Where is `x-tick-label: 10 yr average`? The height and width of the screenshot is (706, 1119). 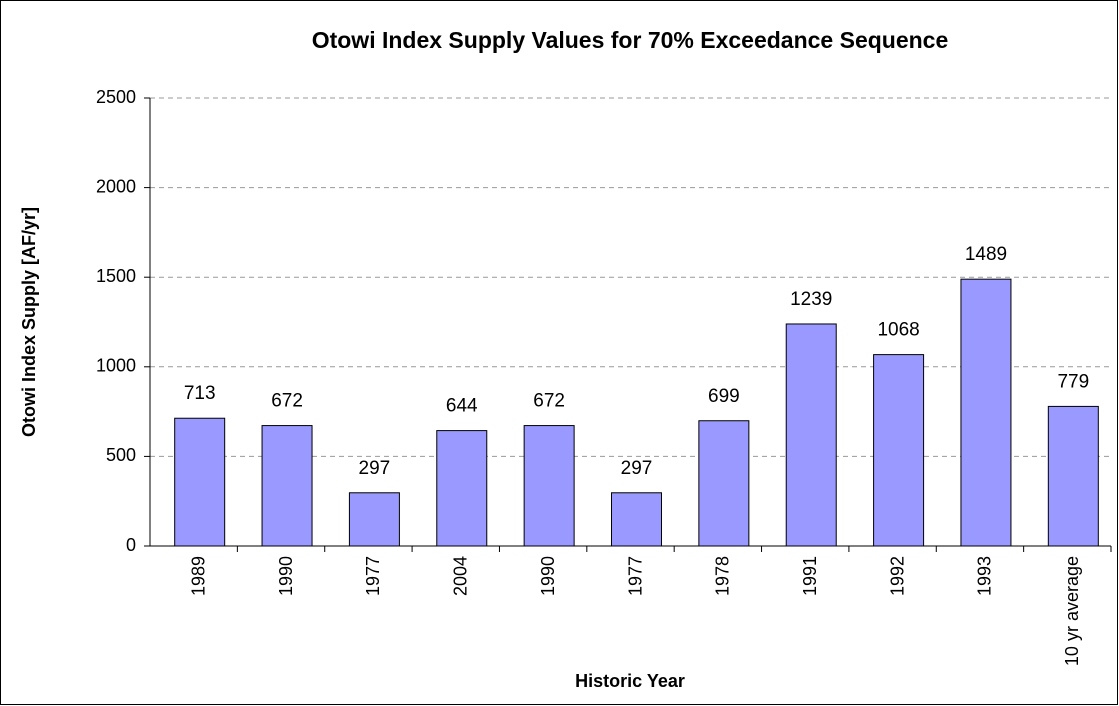 x-tick-label: 10 yr average is located at coordinates (1072, 611).